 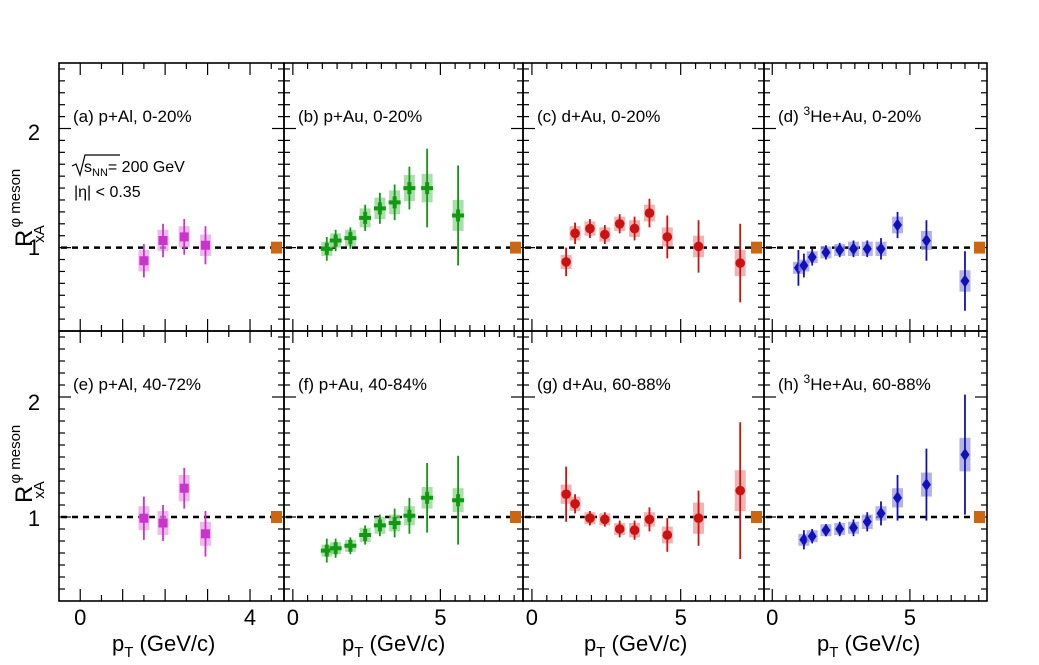 What do you see at coordinates (137, 384) in the screenshot?
I see `panel-label: (e) p+Al, 40-72%` at bounding box center [137, 384].